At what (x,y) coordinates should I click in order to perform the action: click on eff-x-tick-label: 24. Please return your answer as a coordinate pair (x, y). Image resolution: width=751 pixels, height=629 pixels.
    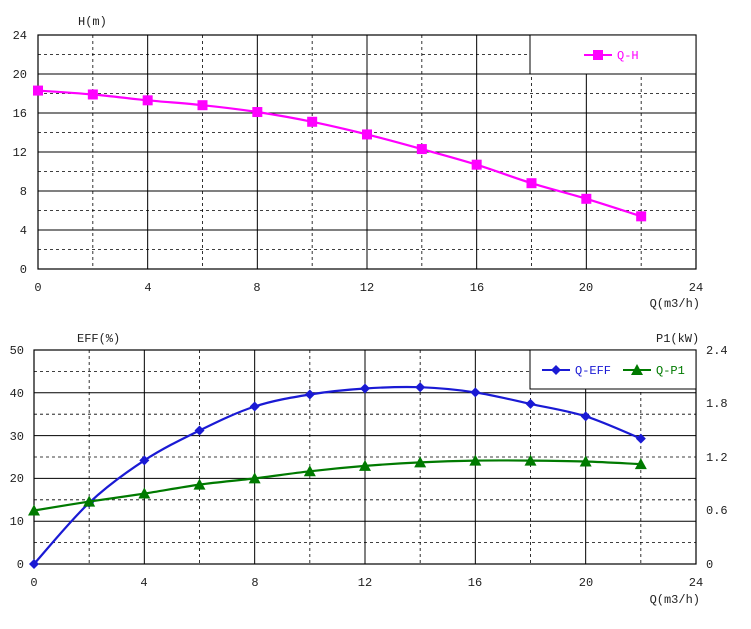
    Looking at the image, I should click on (696, 583).